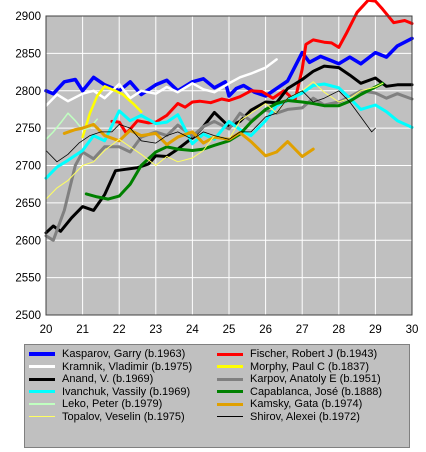 The height and width of the screenshot is (452, 426). Describe the element at coordinates (82, 330) in the screenshot. I see `x-tick-label: 21` at that location.